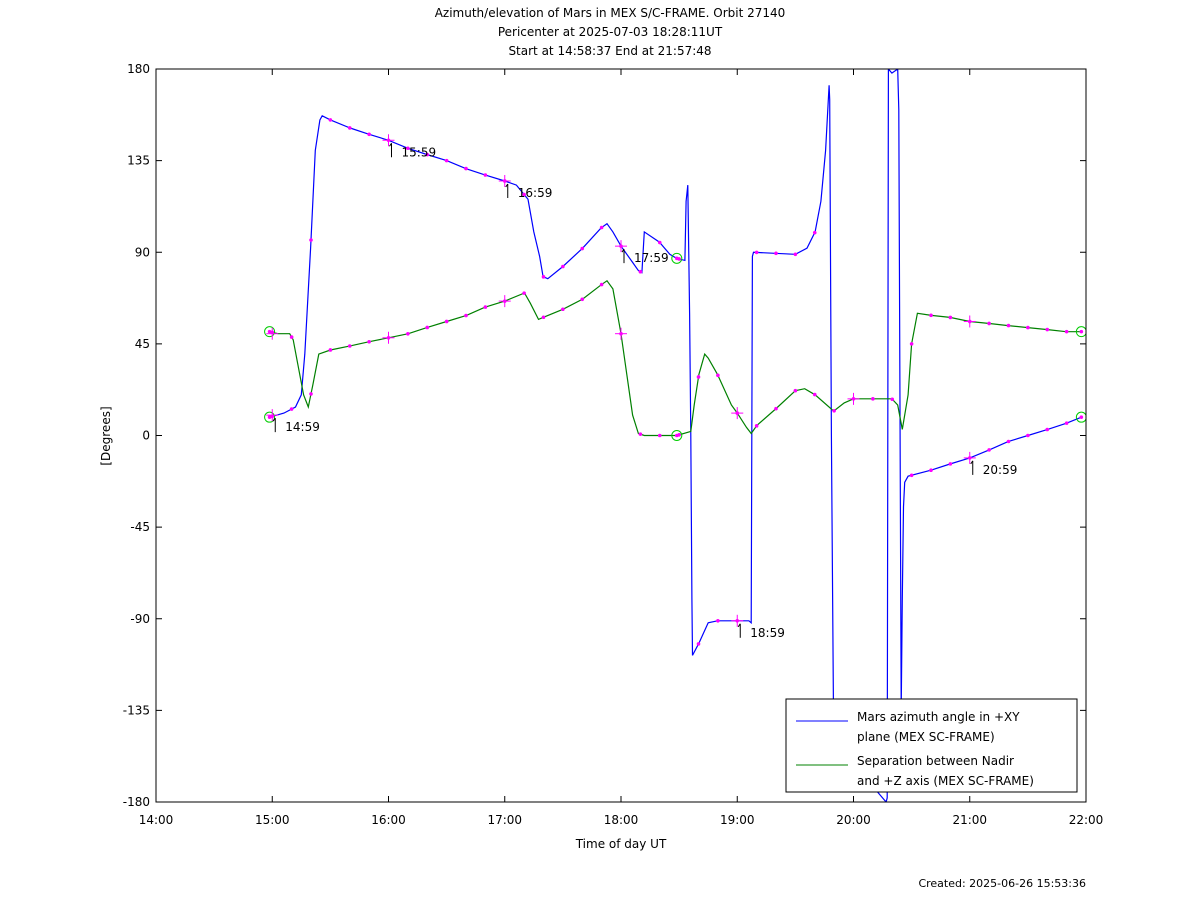 The width and height of the screenshot is (1200, 901). What do you see at coordinates (621, 820) in the screenshot?
I see `x-tick-label: 18:00` at bounding box center [621, 820].